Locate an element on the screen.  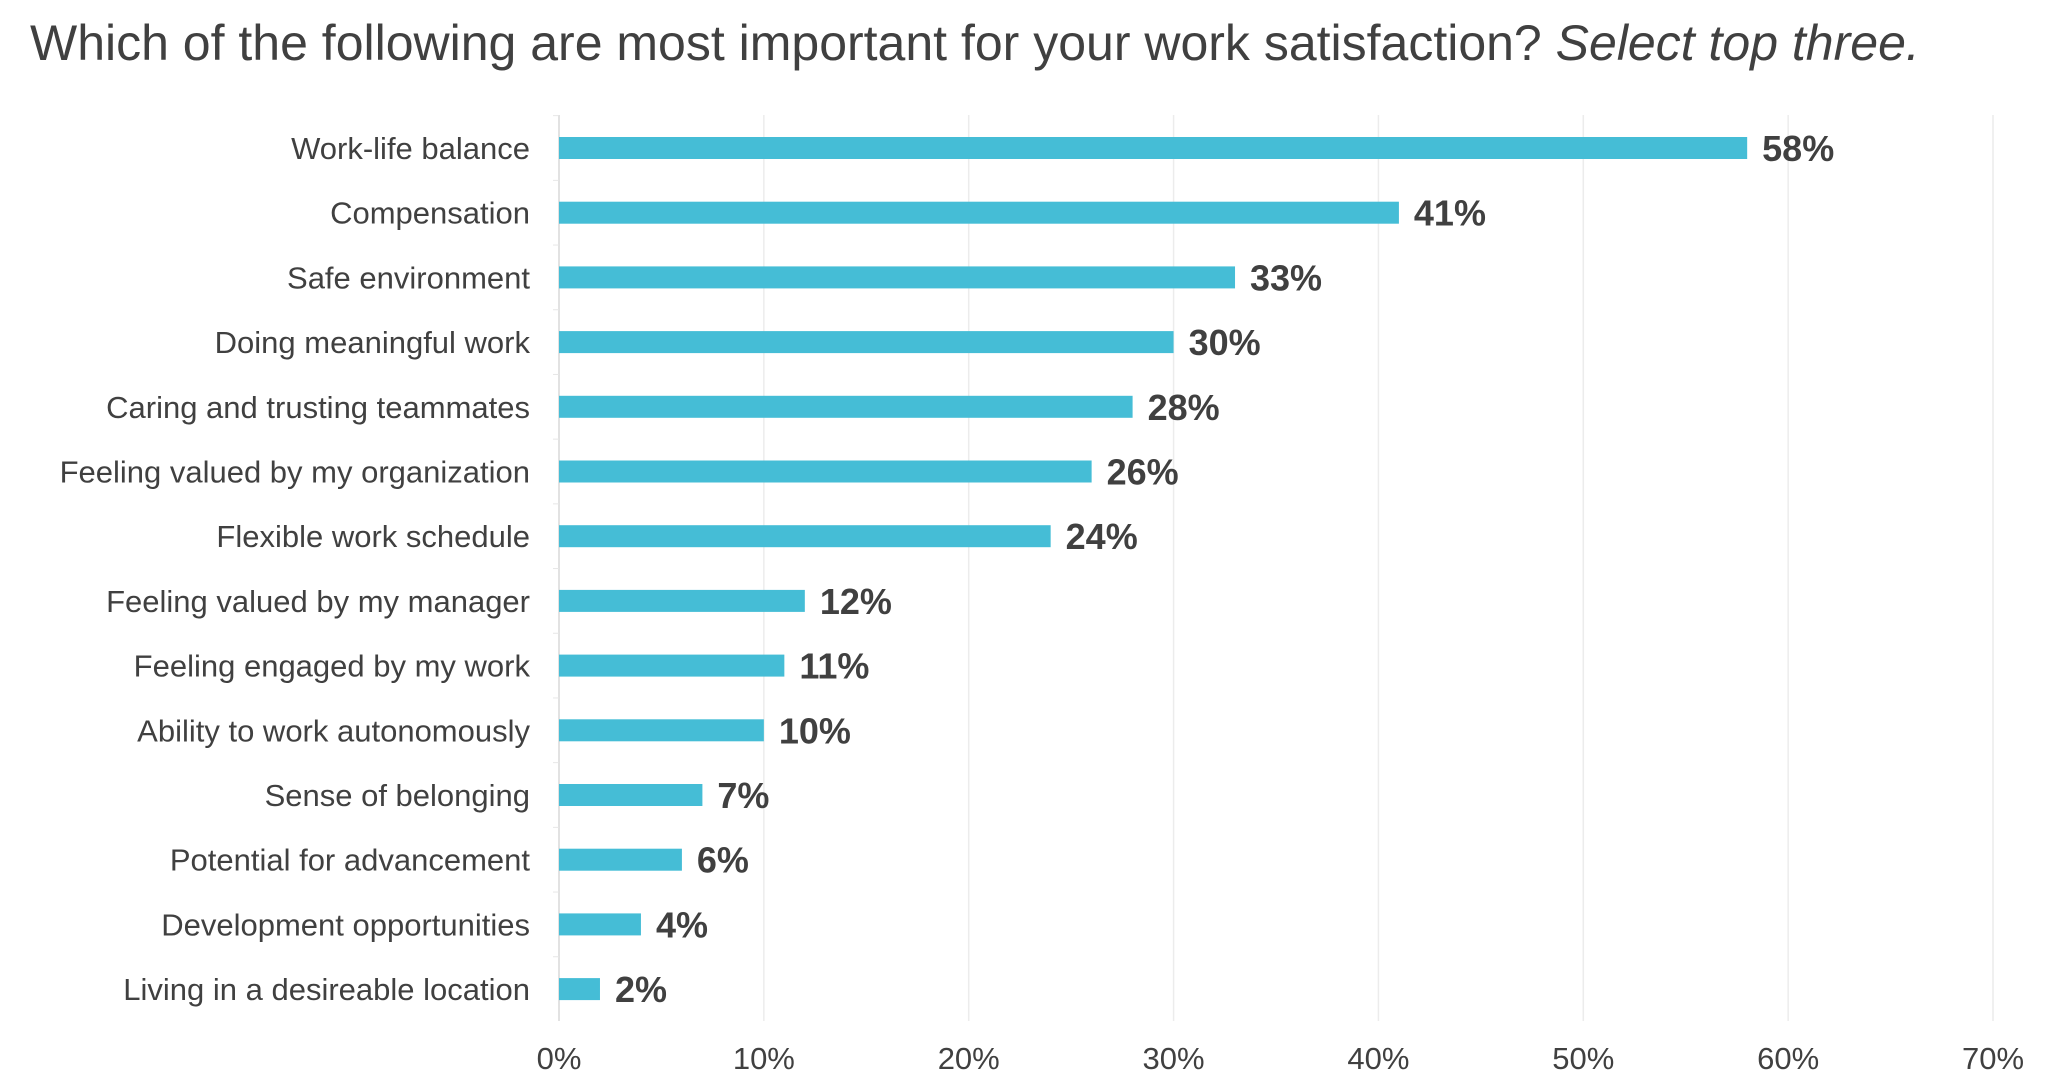
data-label: 11% is located at coordinates (834, 666).